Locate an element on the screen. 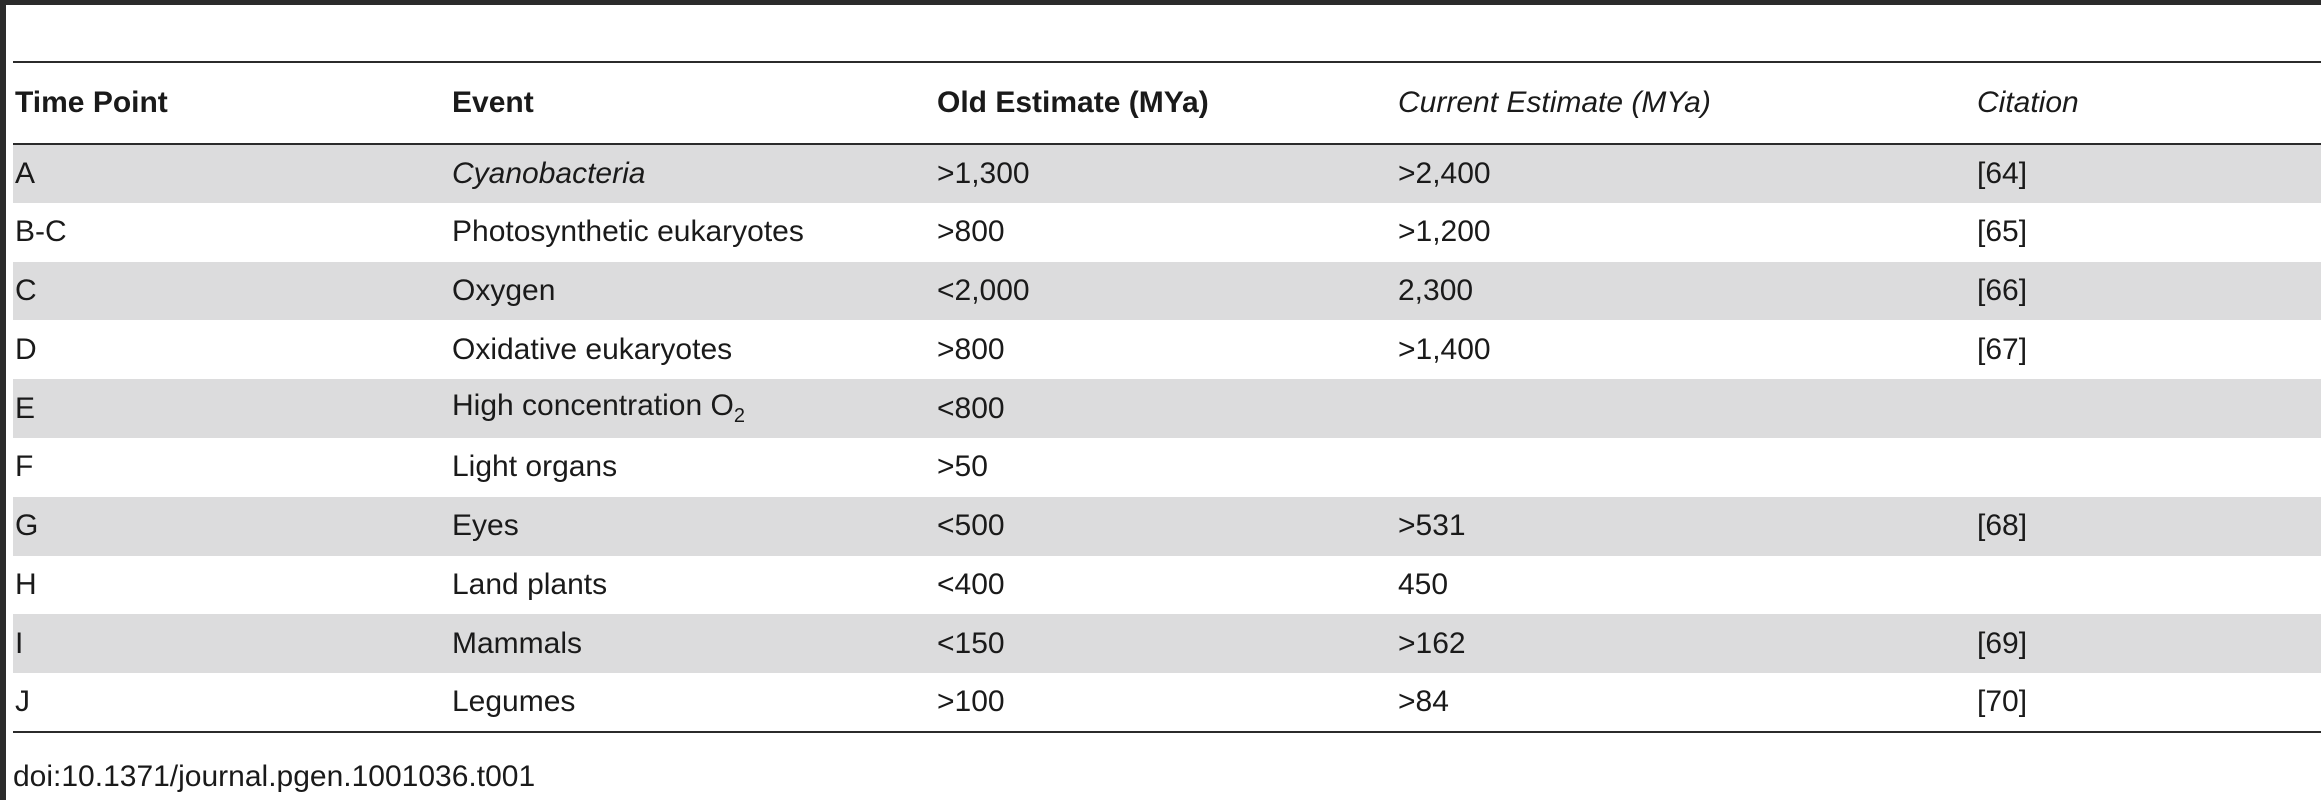 This screenshot has width=2321, height=800. cell-time-point: E is located at coordinates (25, 408).